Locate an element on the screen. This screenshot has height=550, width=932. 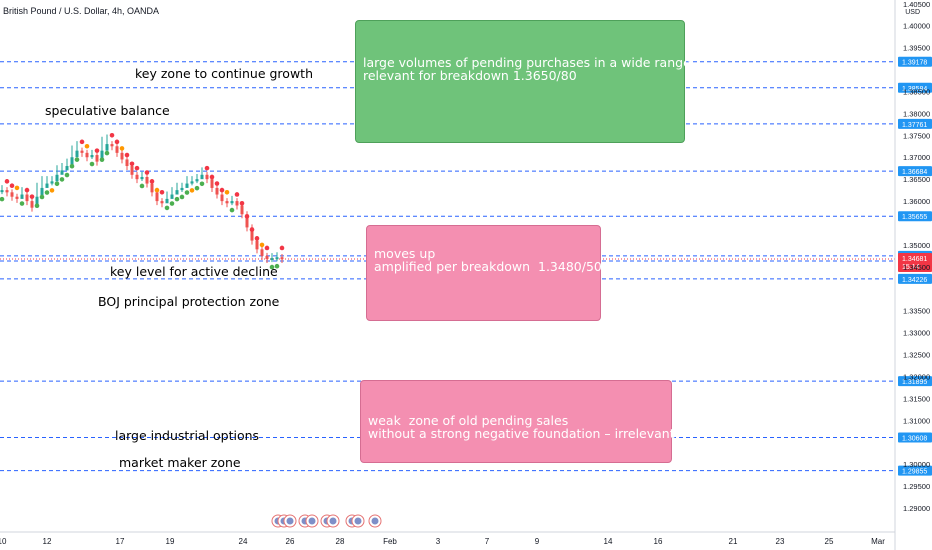
x-tick-label: 14 is located at coordinates (608, 541).